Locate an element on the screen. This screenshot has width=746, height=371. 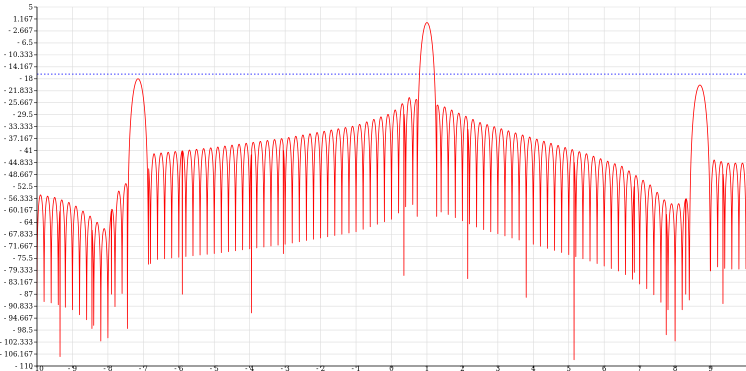
y-tick-label: - 98.5 is located at coordinates (23, 330).